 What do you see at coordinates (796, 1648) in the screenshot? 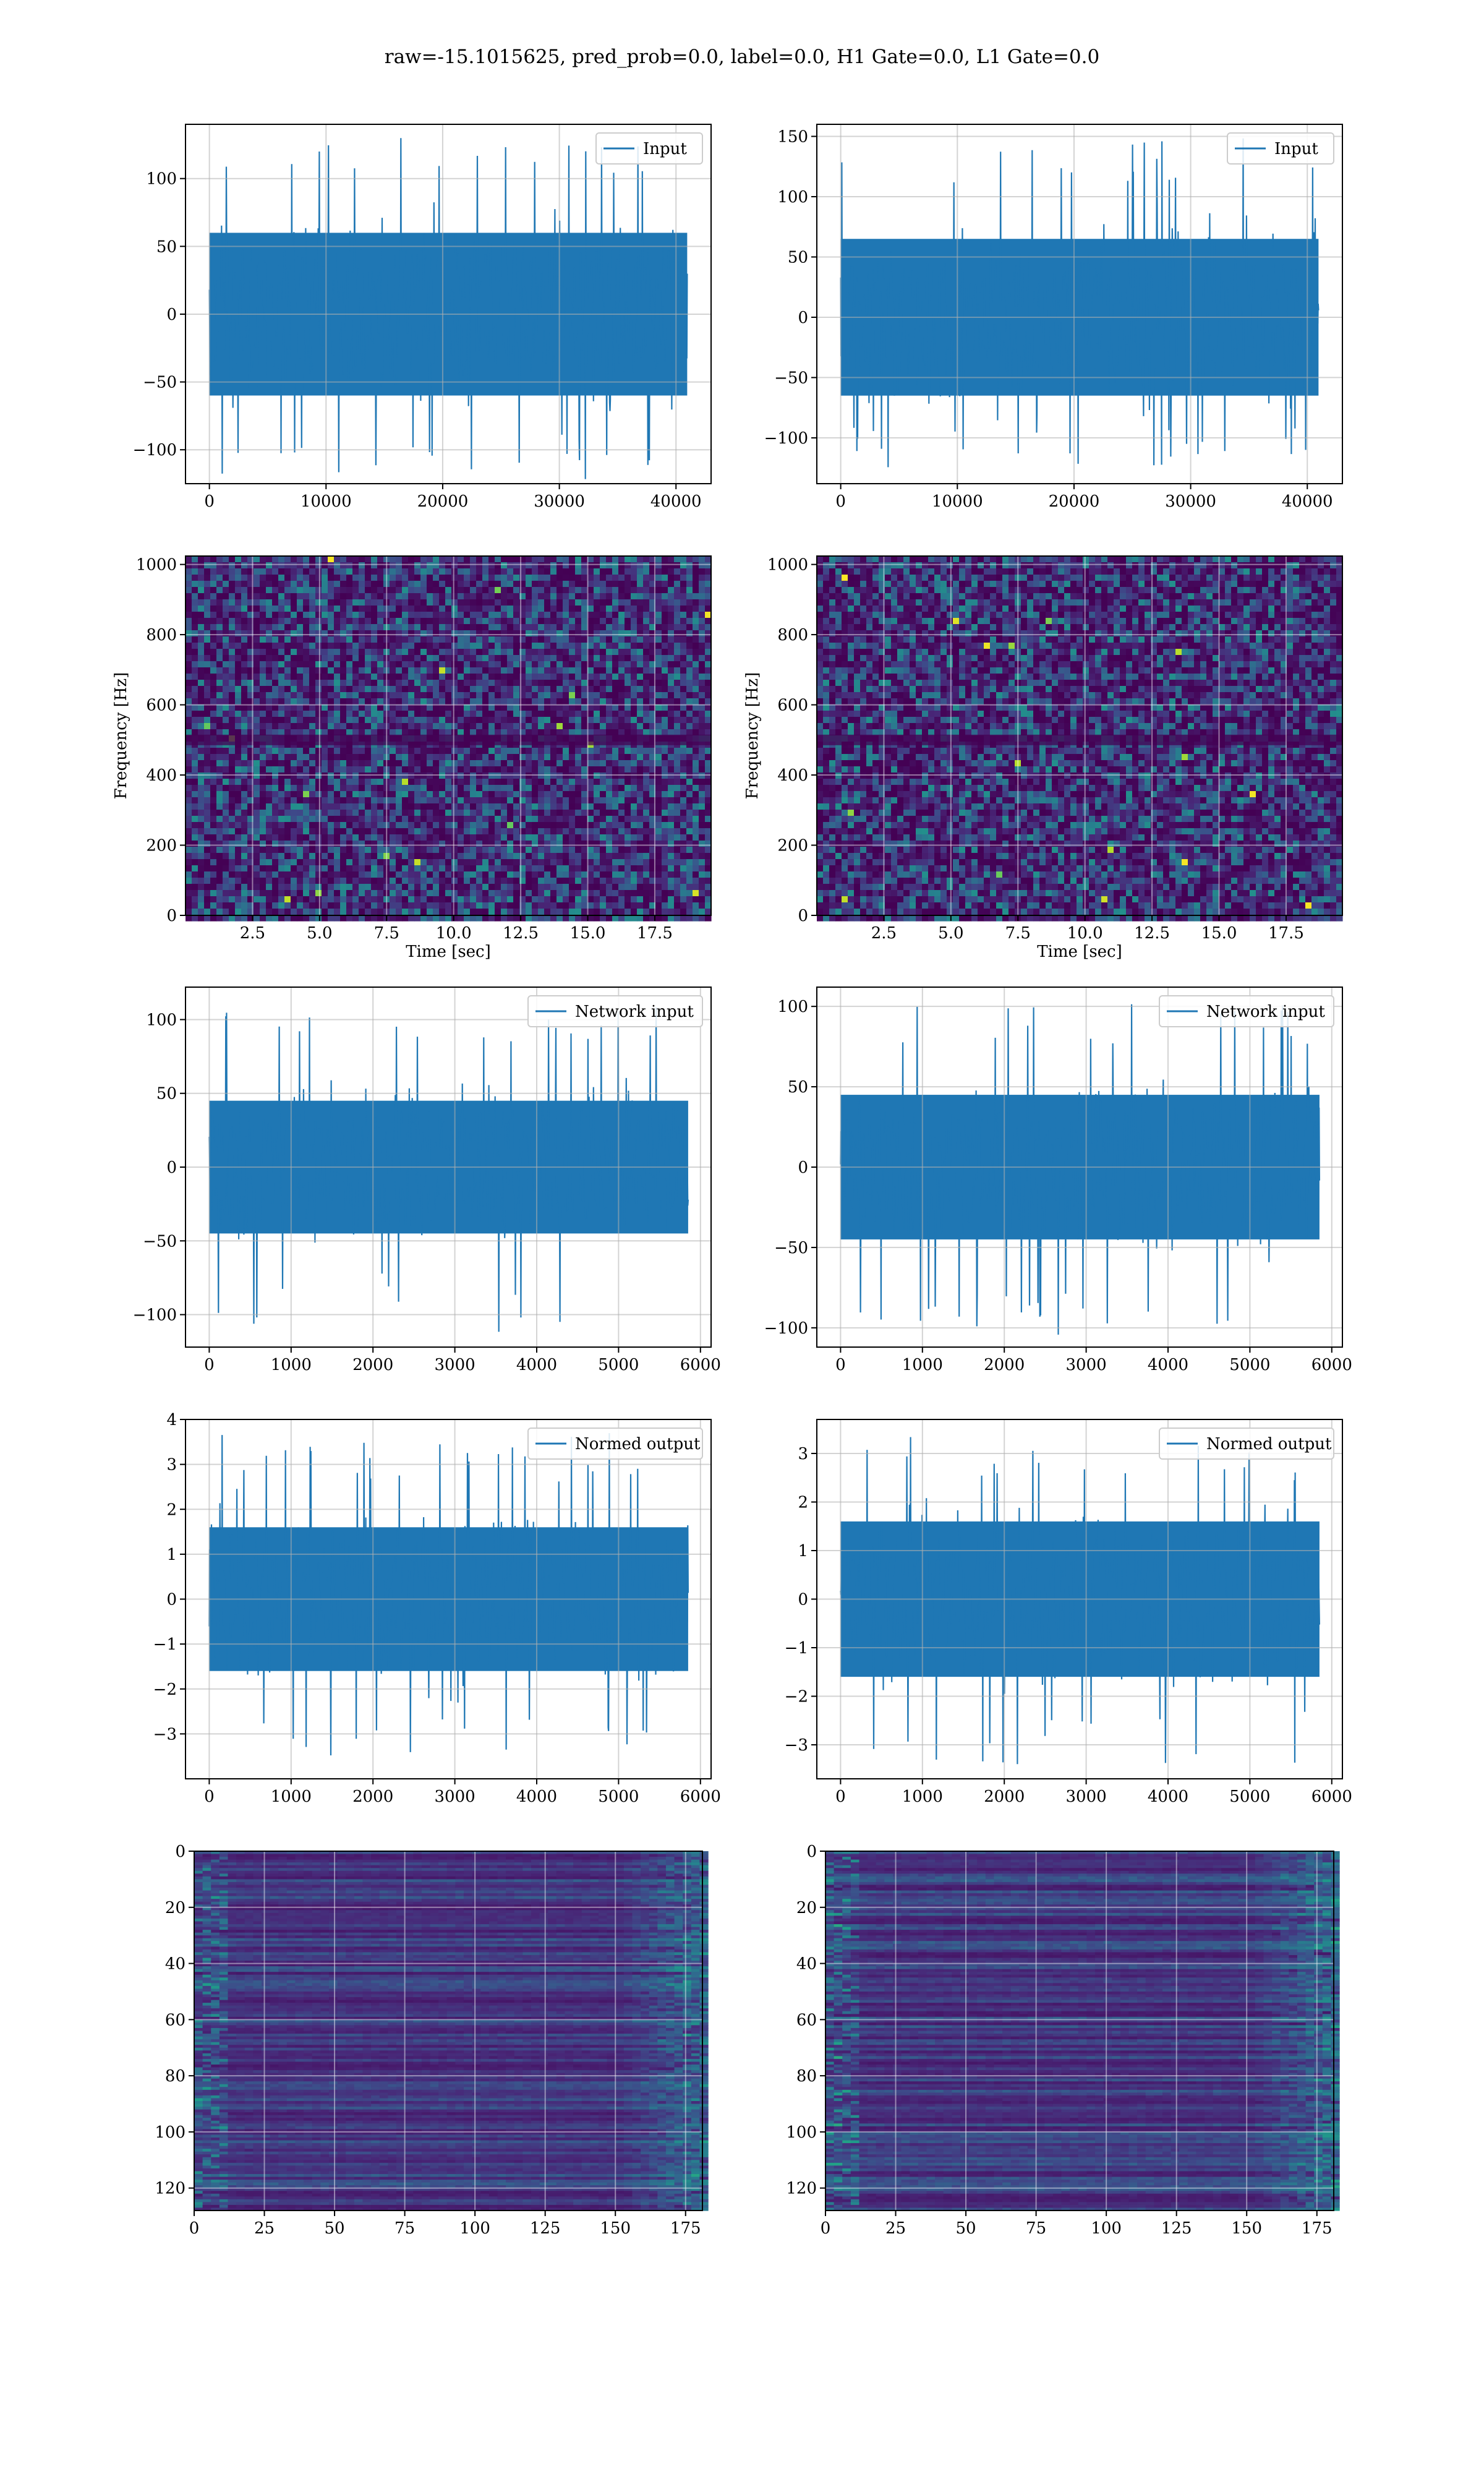
I see `y-tick-label: −1` at bounding box center [796, 1648].